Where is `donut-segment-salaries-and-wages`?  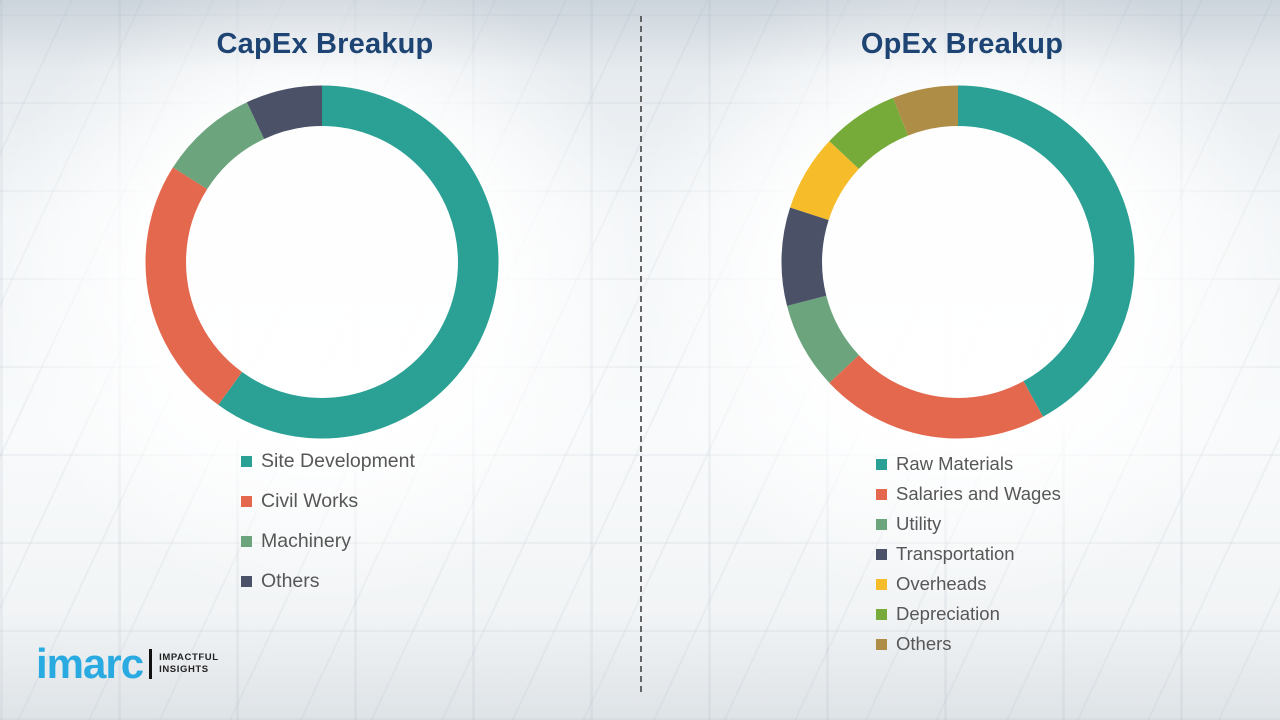 donut-segment-salaries-and-wages is located at coordinates (958, 262).